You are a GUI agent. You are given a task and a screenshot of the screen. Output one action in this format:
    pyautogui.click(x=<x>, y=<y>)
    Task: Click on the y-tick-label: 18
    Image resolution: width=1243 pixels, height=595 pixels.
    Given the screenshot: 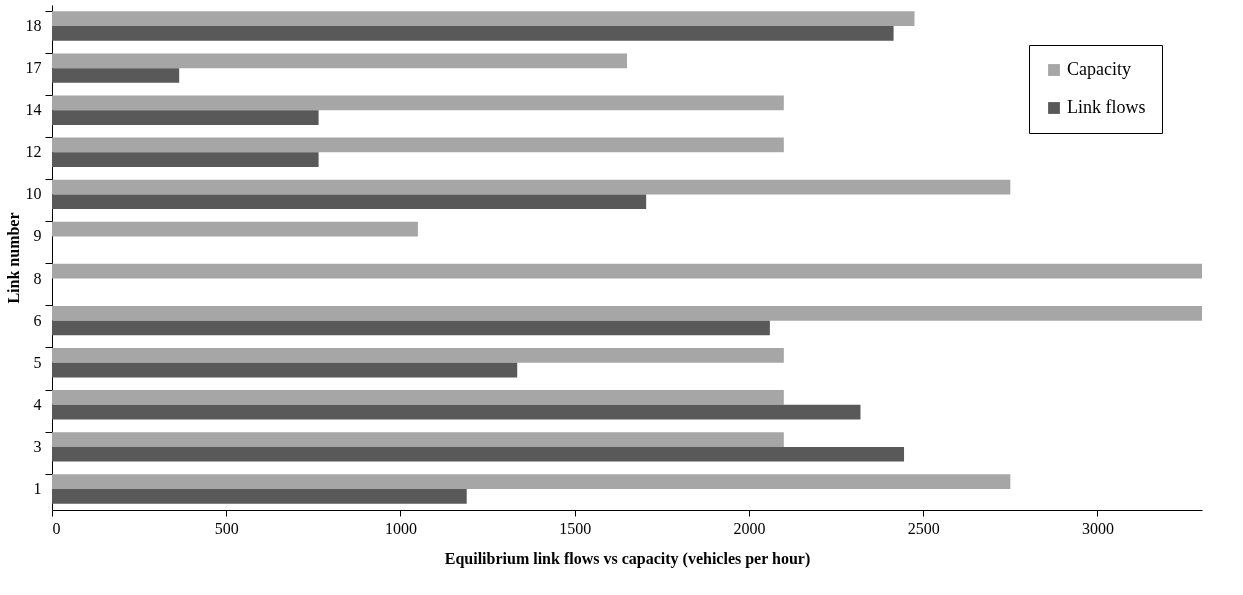 What is the action you would take?
    pyautogui.click(x=33, y=26)
    